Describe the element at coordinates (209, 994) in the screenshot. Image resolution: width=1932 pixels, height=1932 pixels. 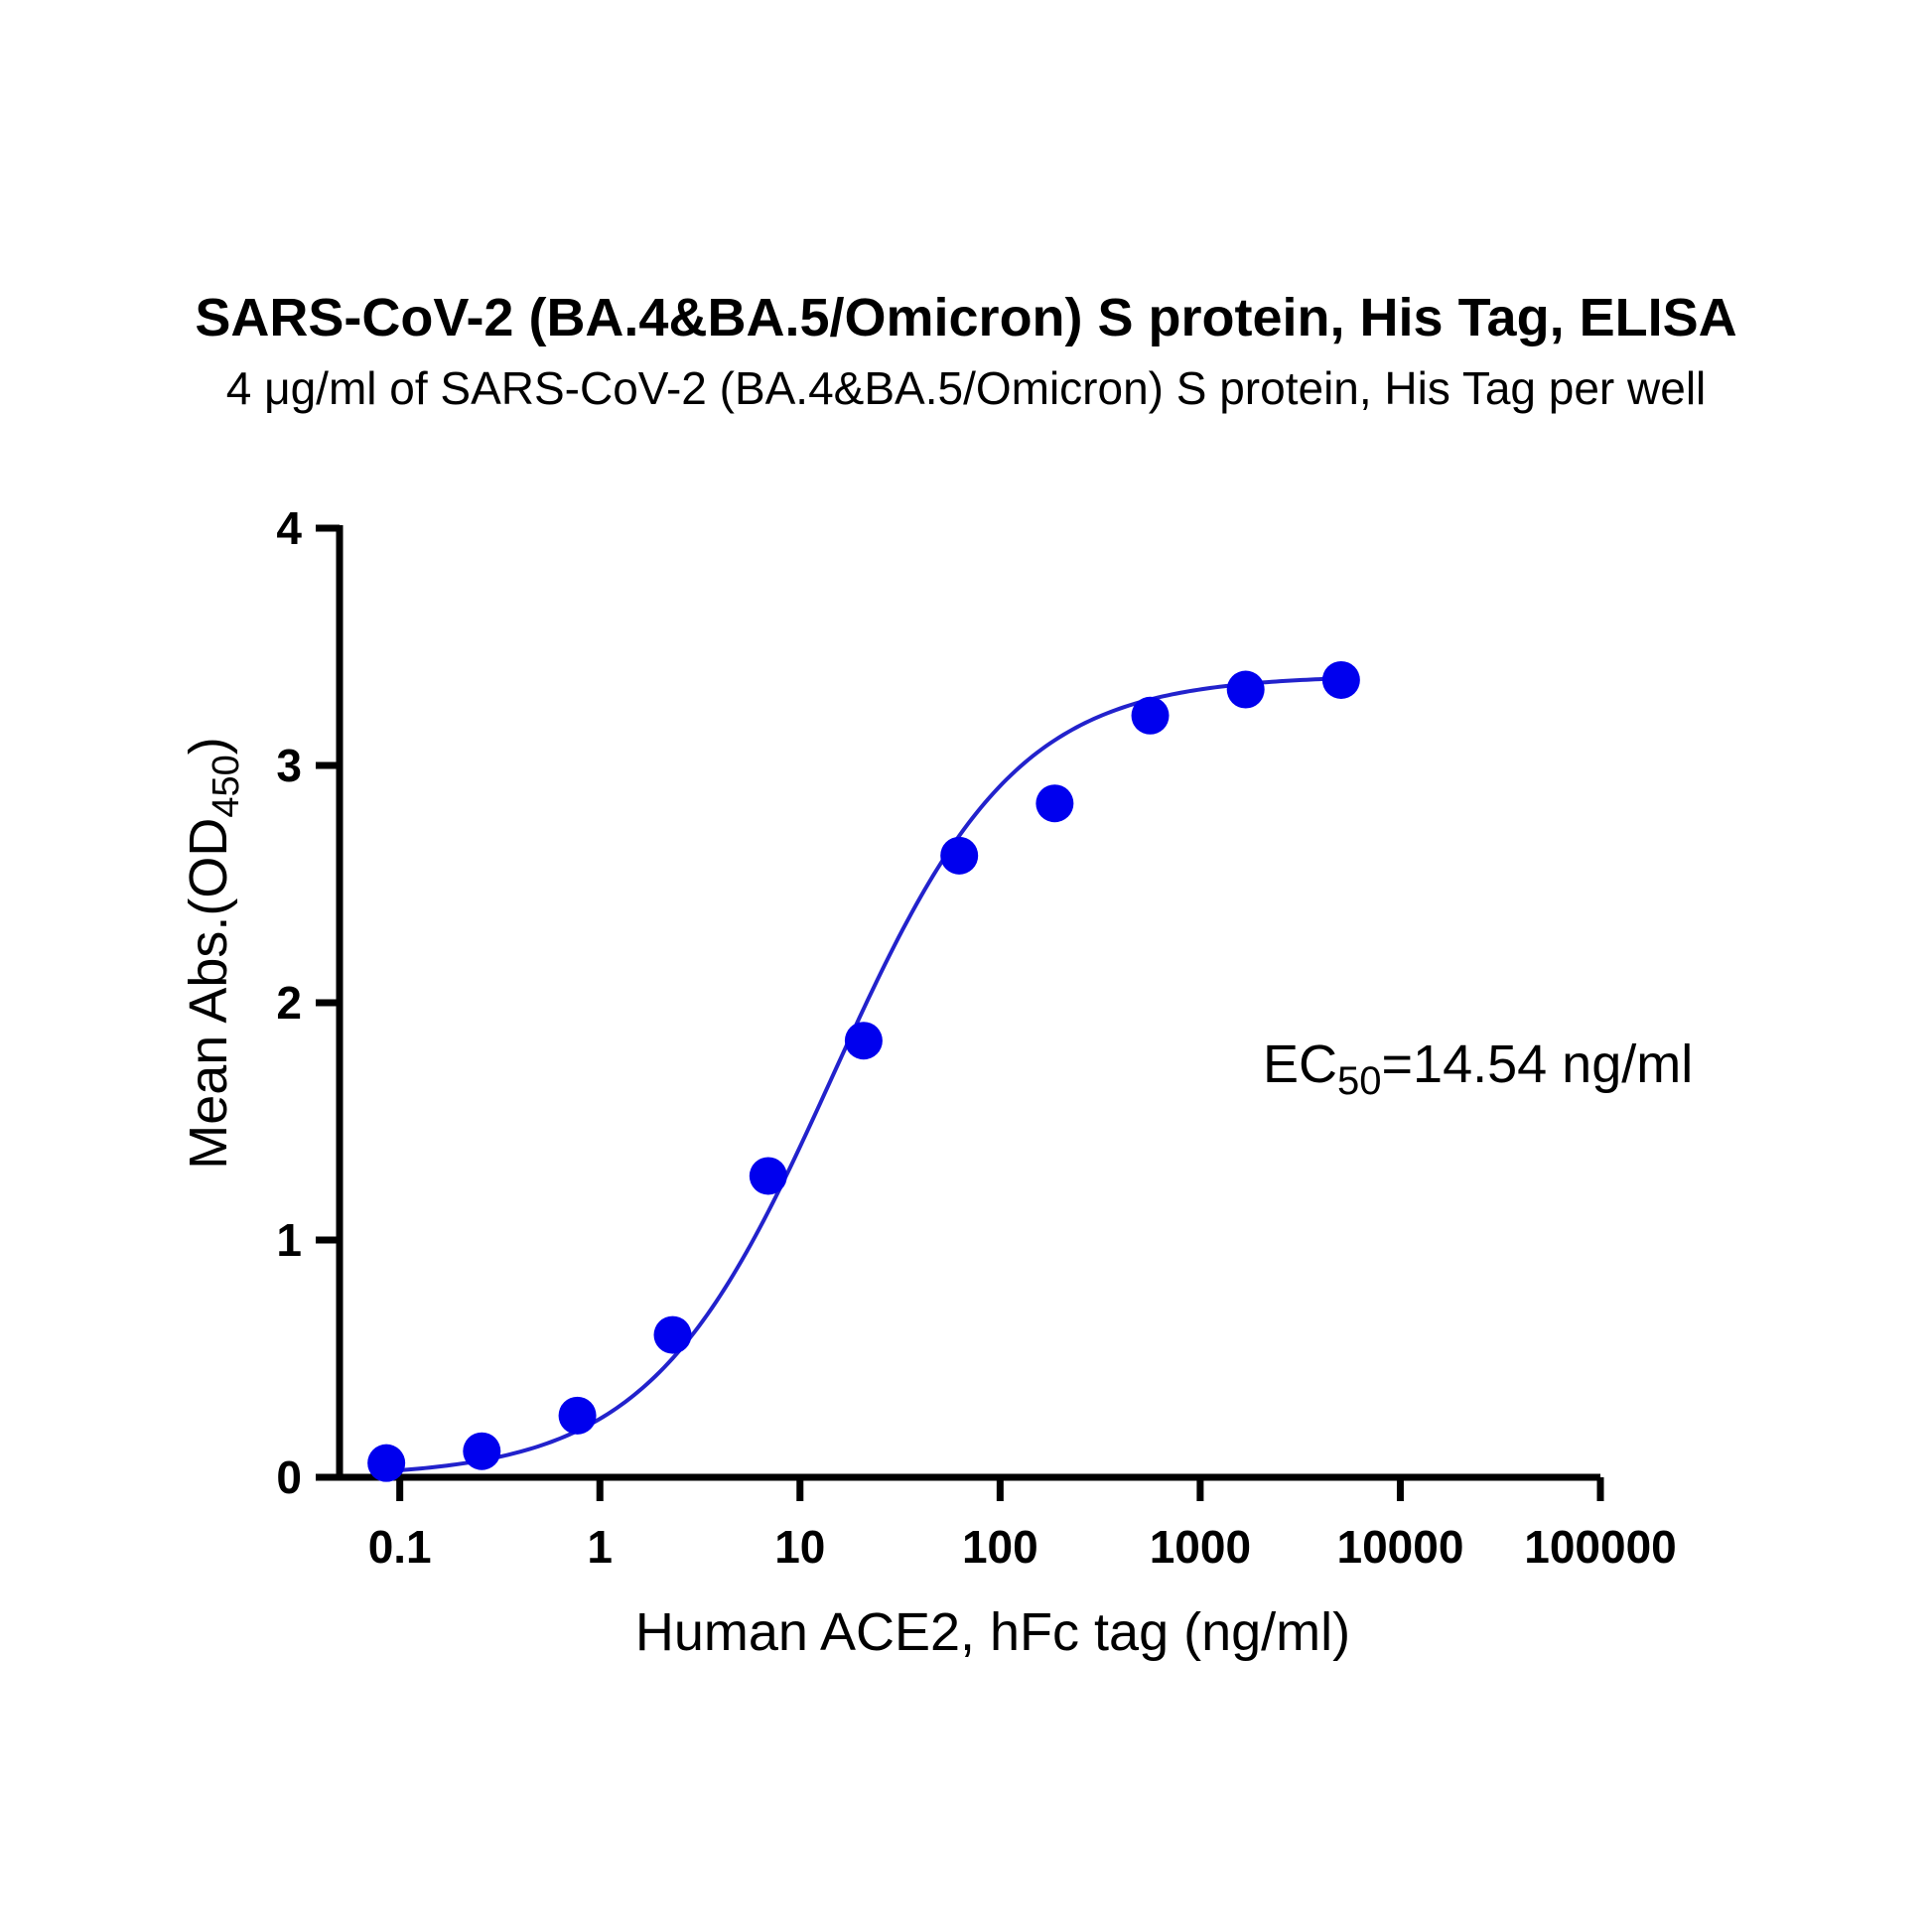
I see `y-axis-label-main: Mean Abs.(OD` at that location.